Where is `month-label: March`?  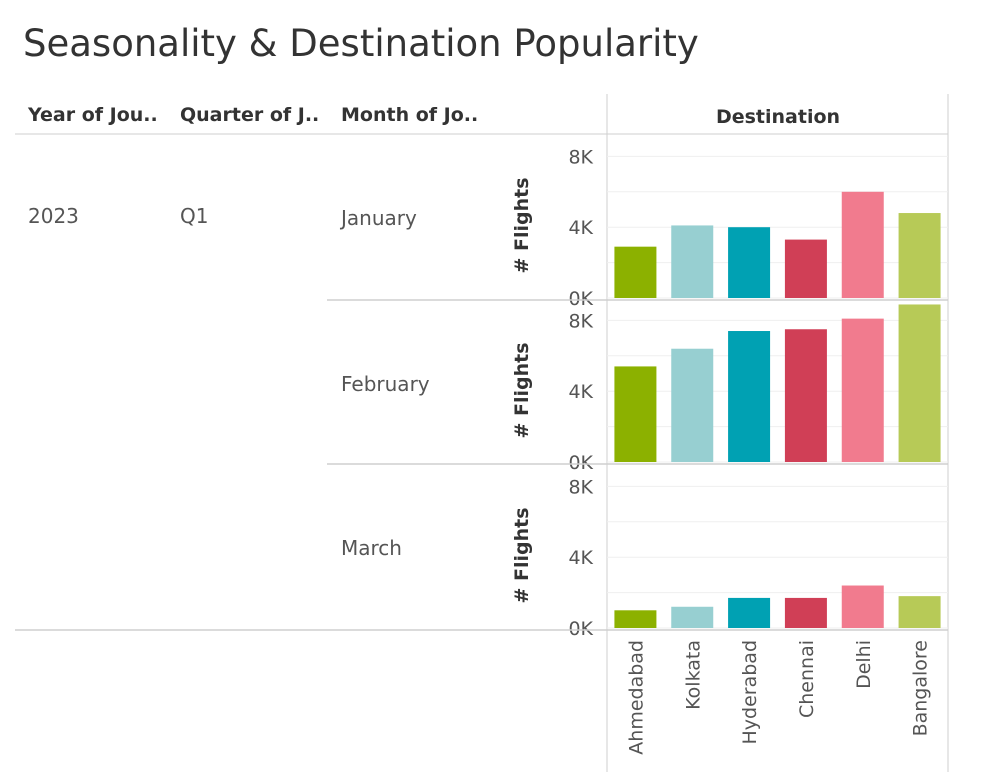 month-label: March is located at coordinates (371, 548).